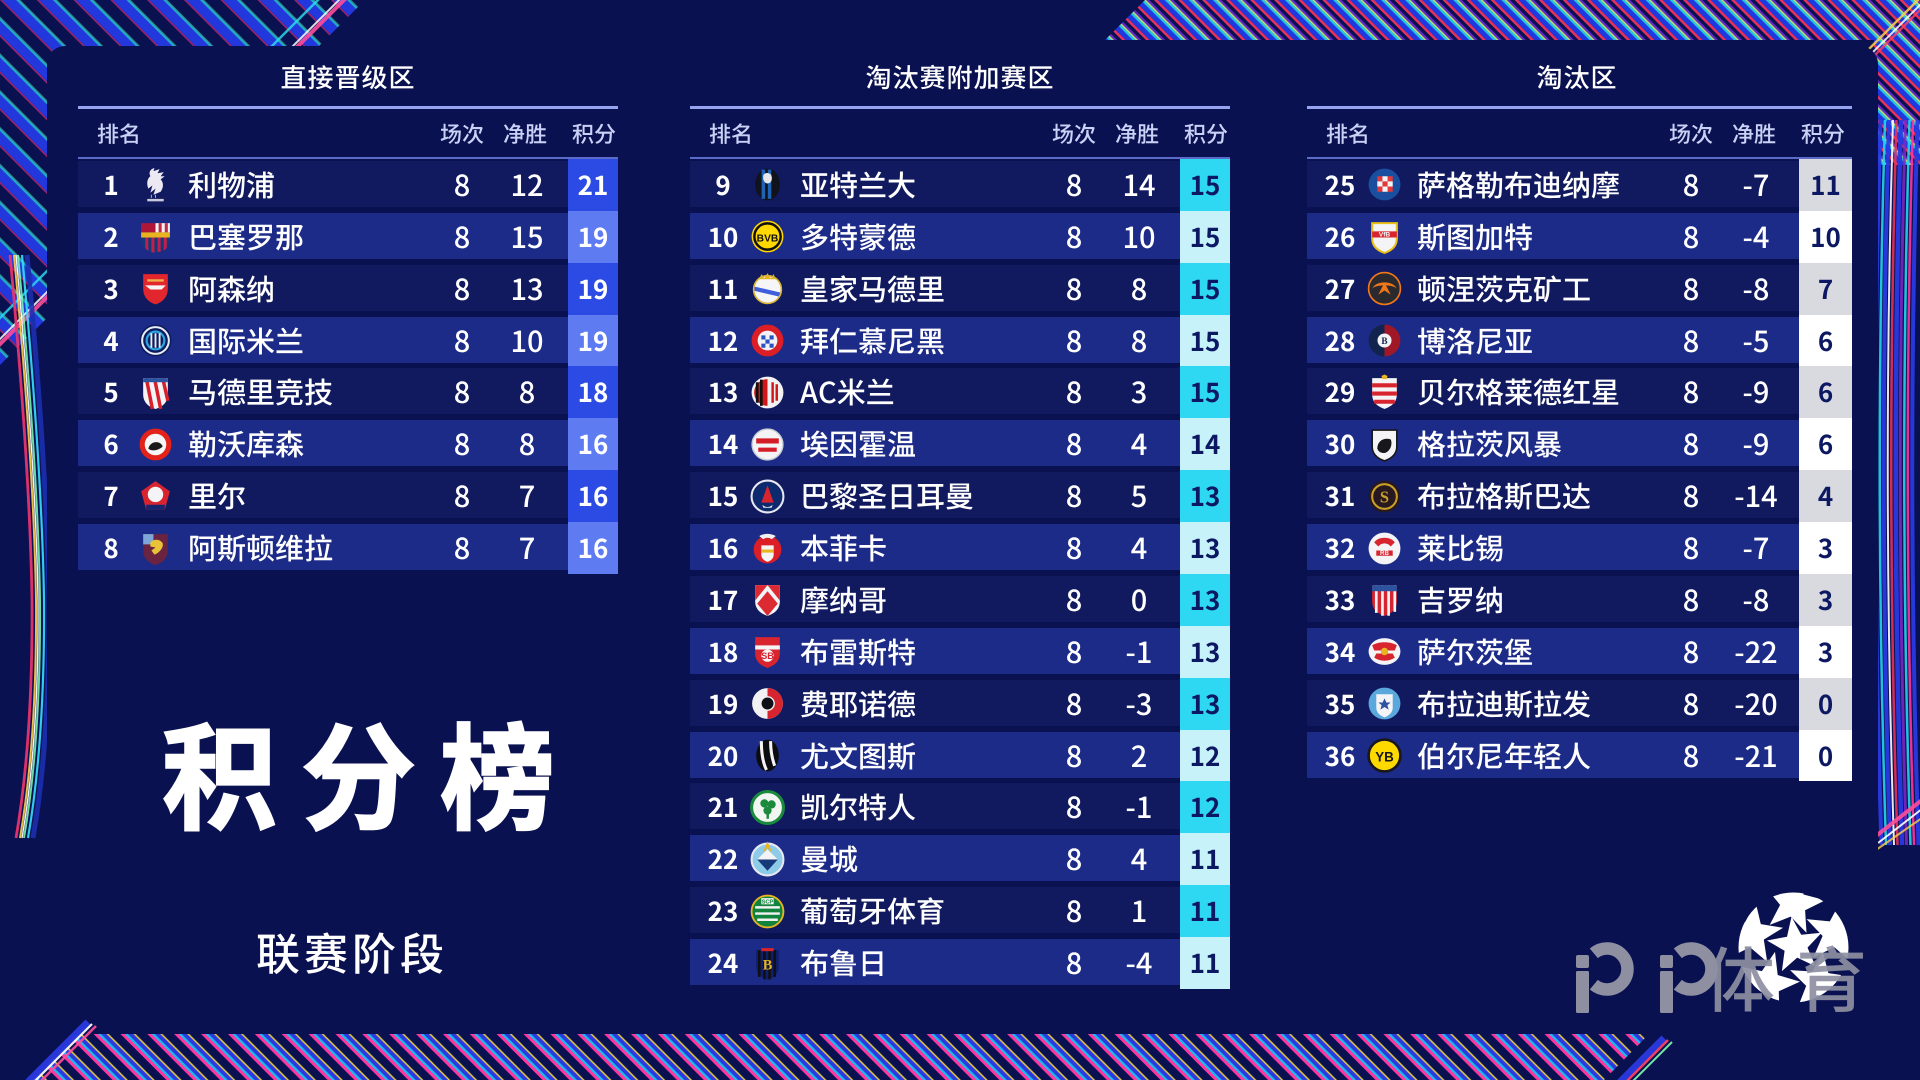 The width and height of the screenshot is (1920, 1080). I want to click on svg-text: VfB, so click(1384, 235).